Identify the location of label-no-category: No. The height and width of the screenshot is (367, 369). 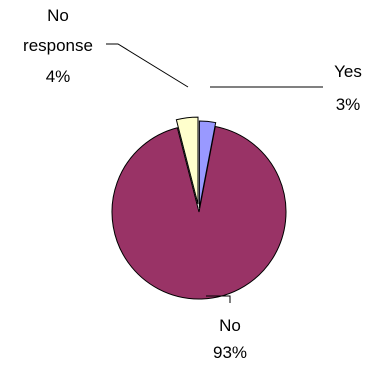
(230, 325).